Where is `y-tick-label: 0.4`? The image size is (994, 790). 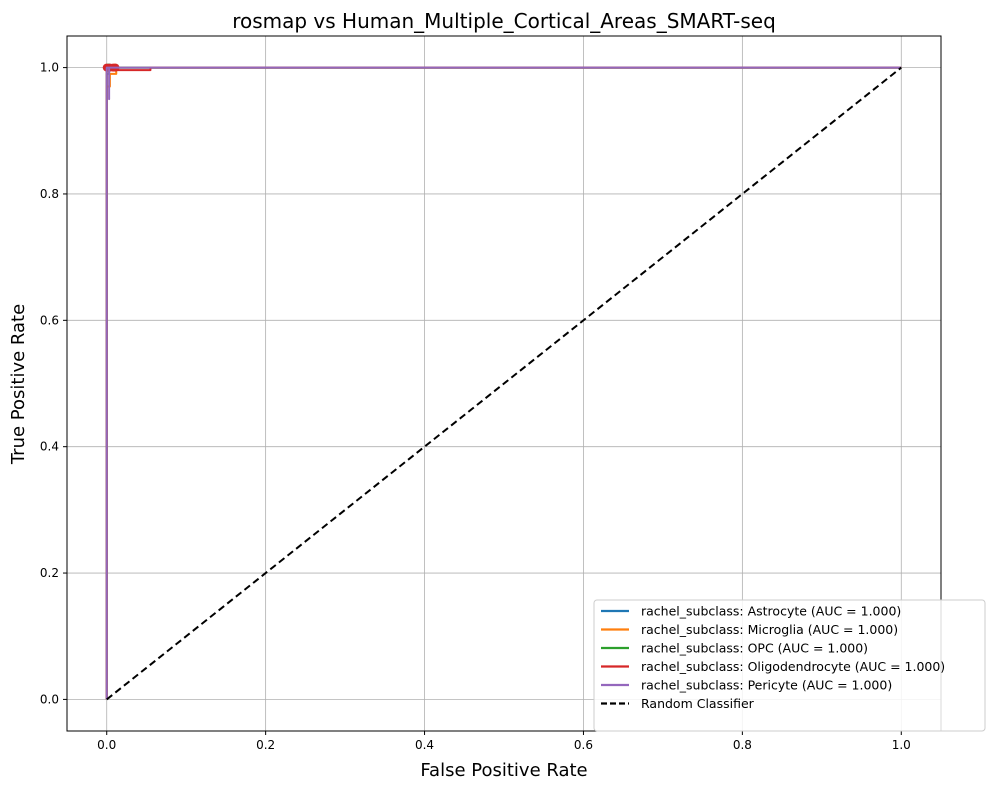
y-tick-label: 0.4 is located at coordinates (49, 447).